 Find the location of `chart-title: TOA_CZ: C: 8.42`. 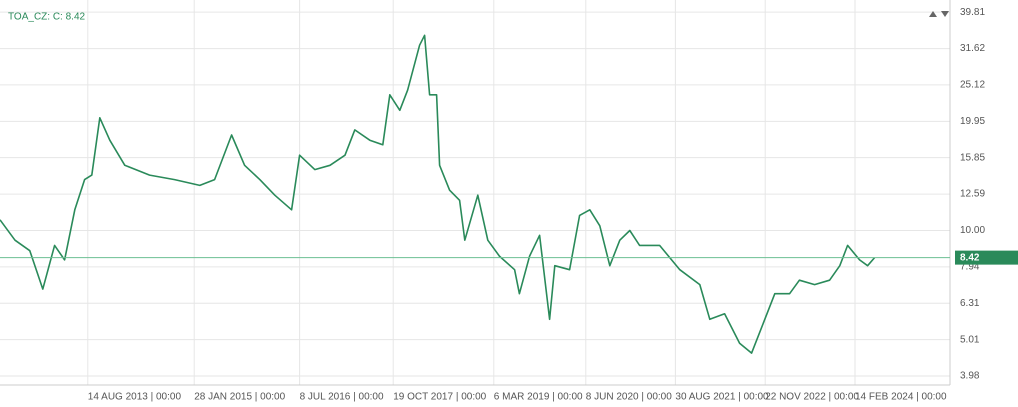

chart-title: TOA_CZ: C: 8.42 is located at coordinates (47, 17).